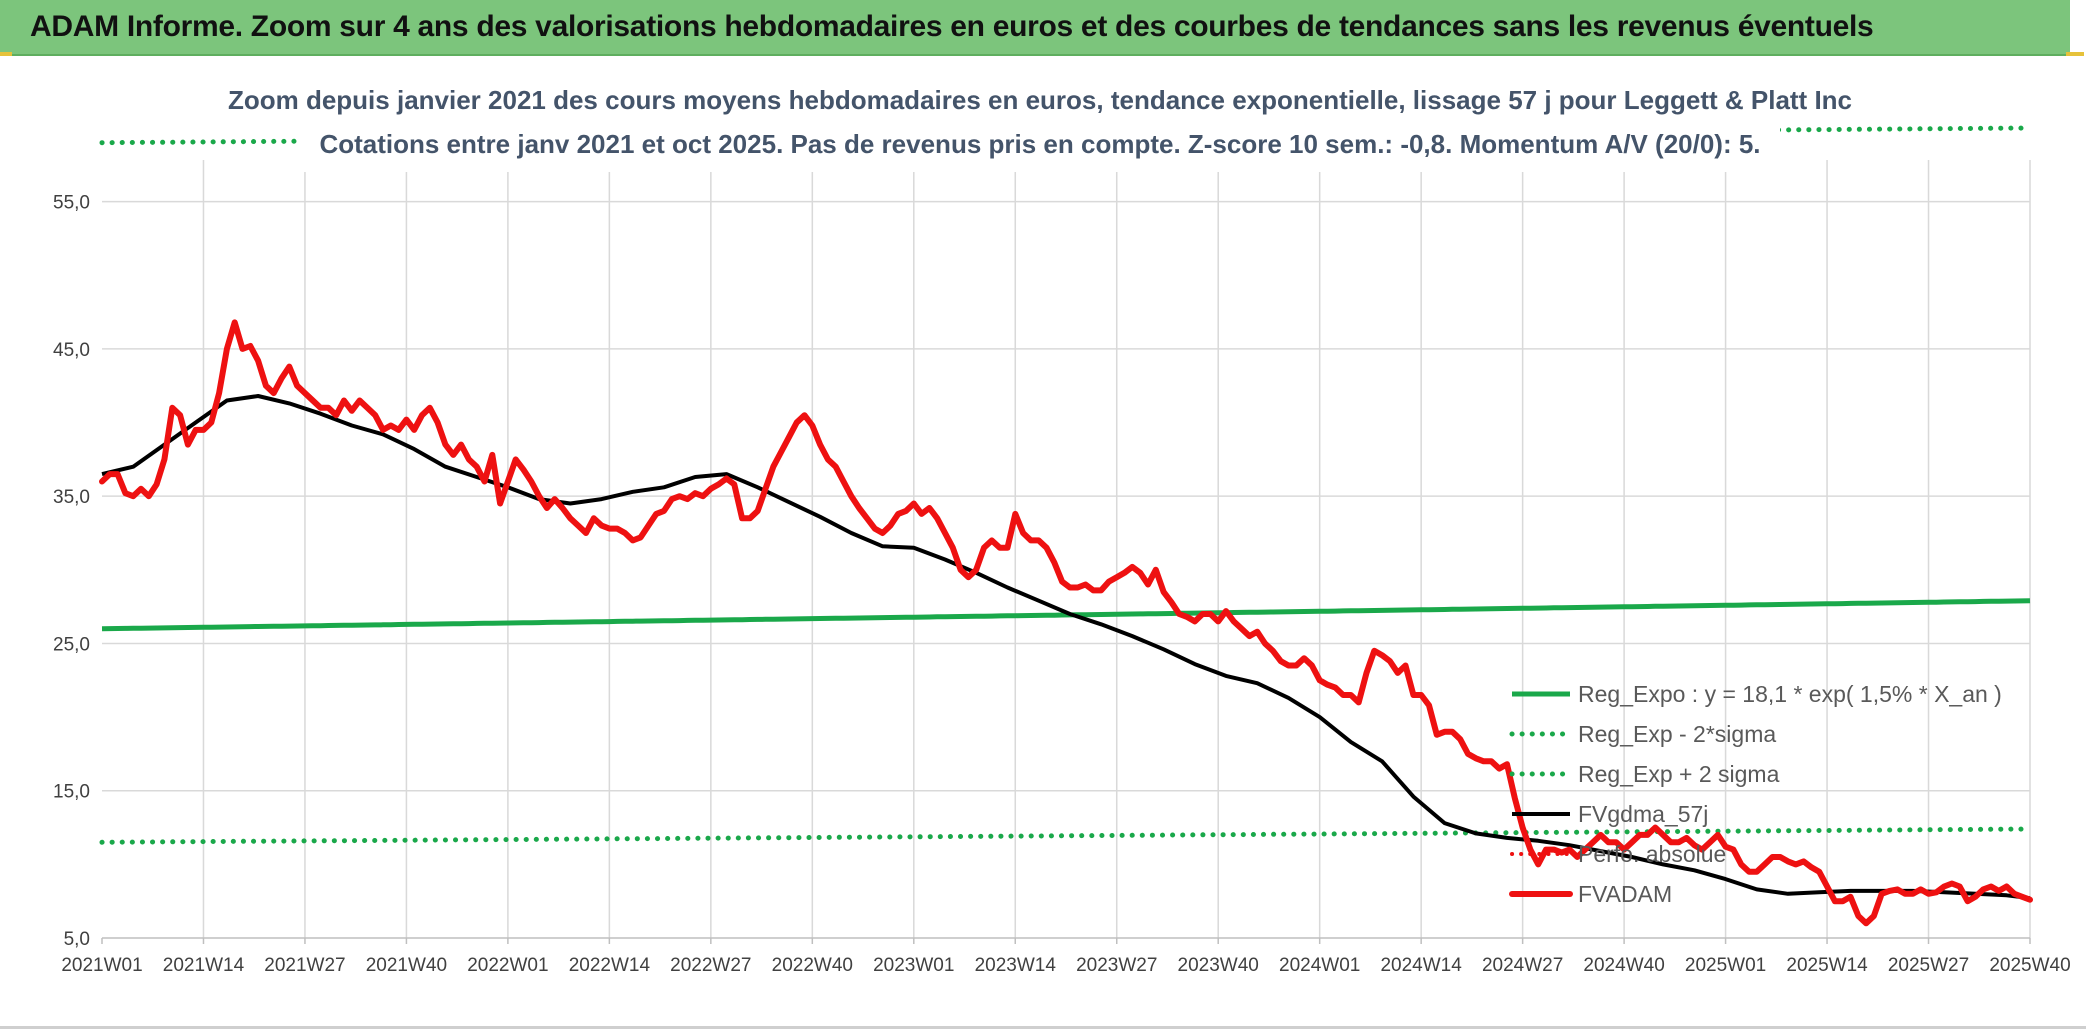 The height and width of the screenshot is (1036, 2086). Describe the element at coordinates (2075, 54) in the screenshot. I see `corner-marker-right` at that location.